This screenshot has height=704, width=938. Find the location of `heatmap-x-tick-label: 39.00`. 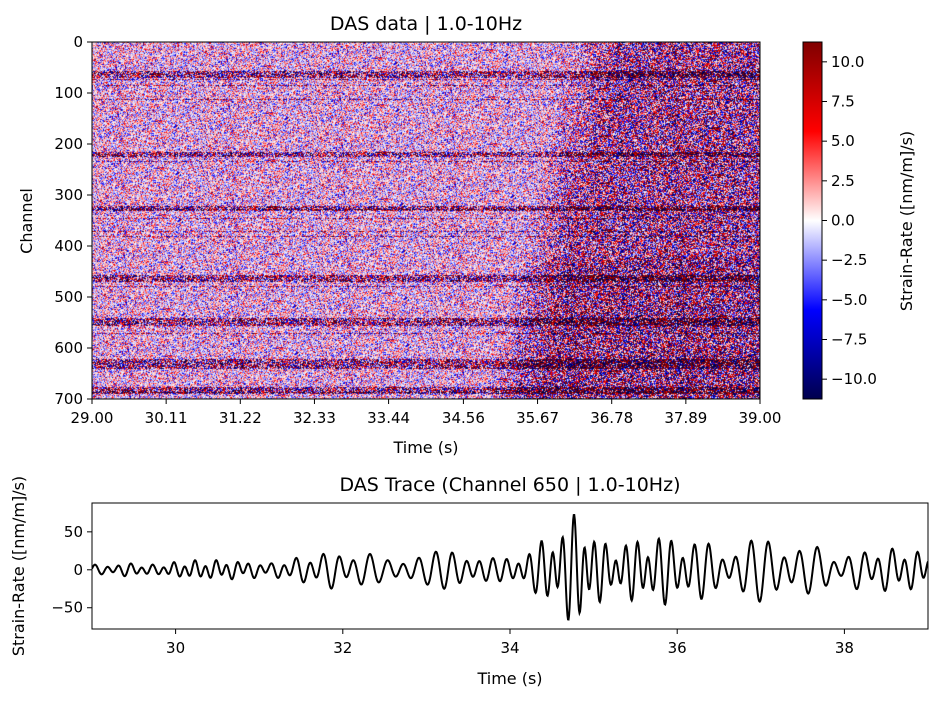

heatmap-x-tick-label: 39.00 is located at coordinates (760, 418).